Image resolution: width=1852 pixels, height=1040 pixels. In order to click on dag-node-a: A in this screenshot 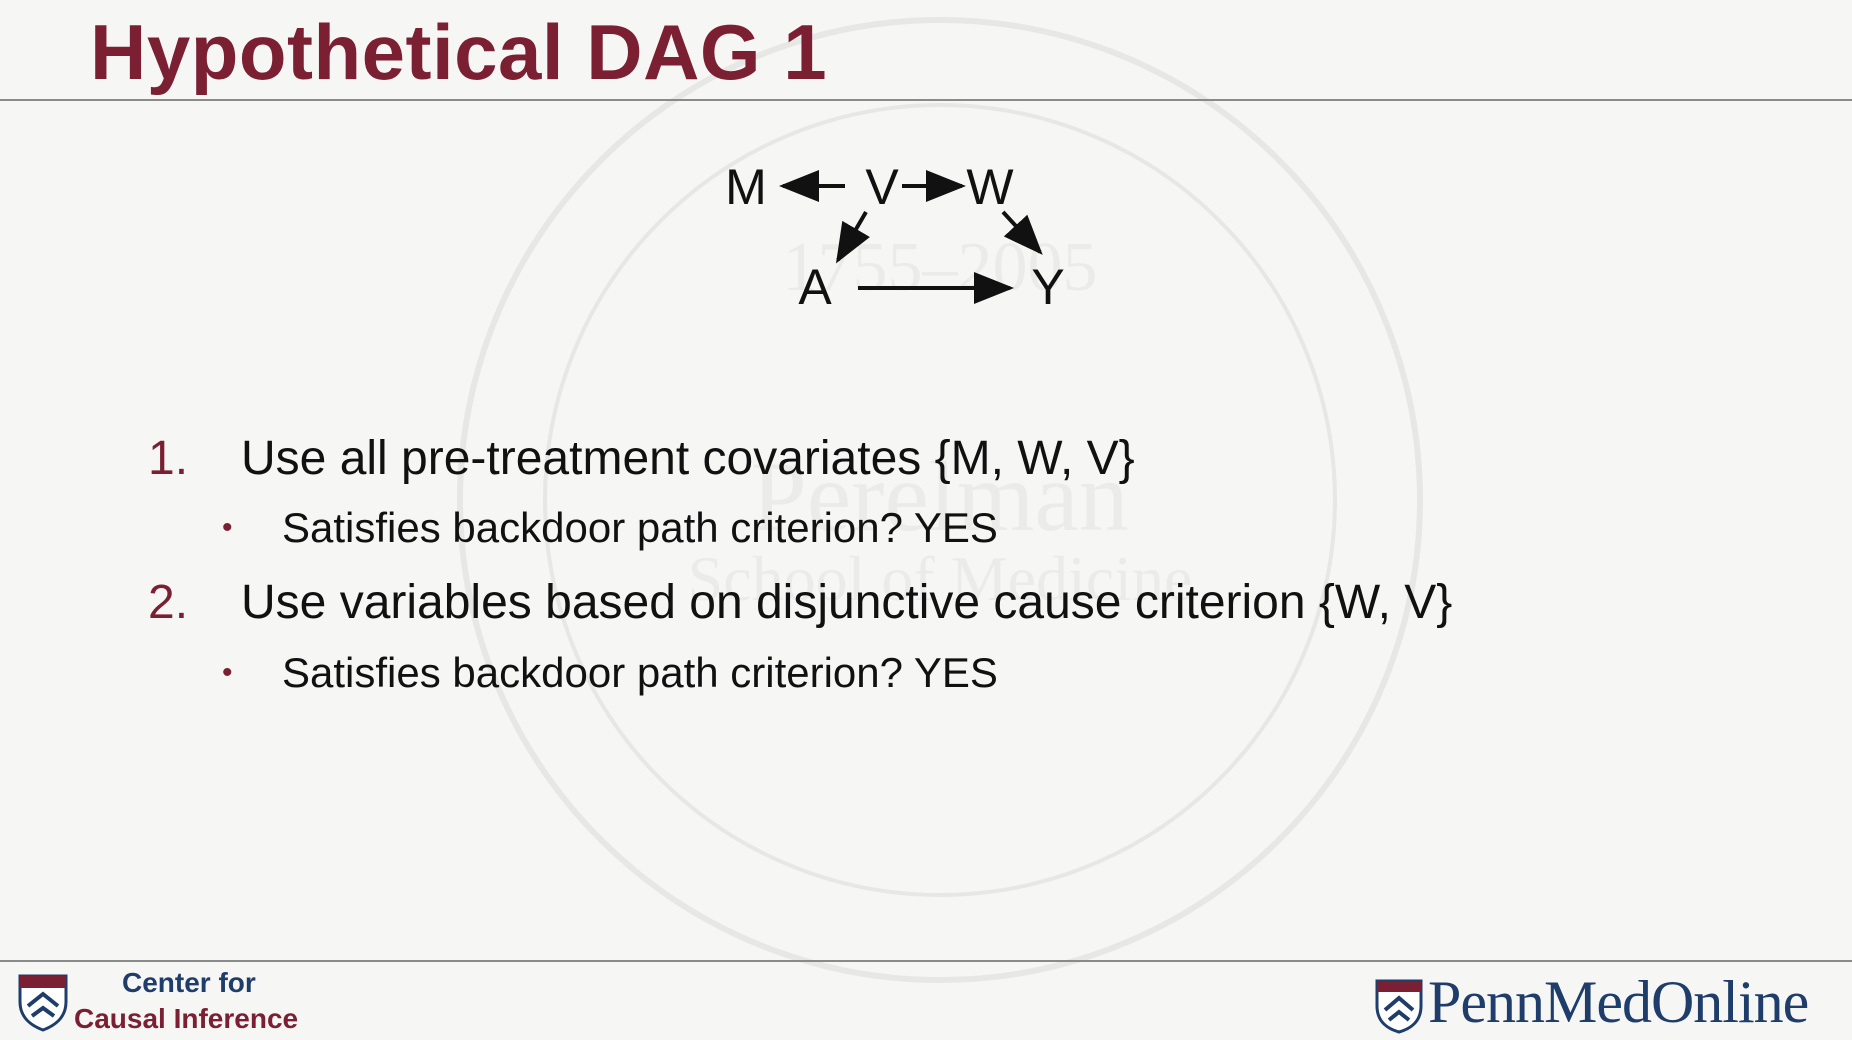, I will do `click(815, 287)`.